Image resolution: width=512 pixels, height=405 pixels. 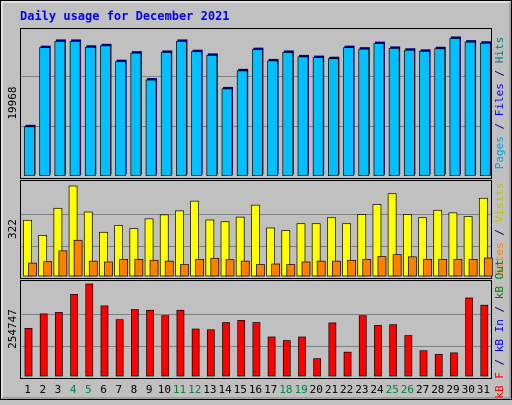 I want to click on x-tick-label: 8, so click(x=134, y=389).